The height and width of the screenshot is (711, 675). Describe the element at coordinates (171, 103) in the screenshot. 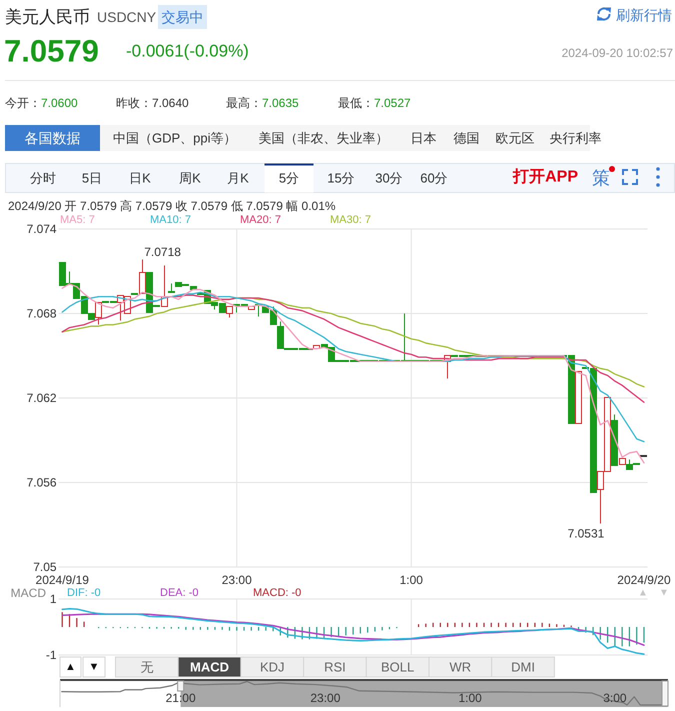

I see `text: 7.0640` at that location.